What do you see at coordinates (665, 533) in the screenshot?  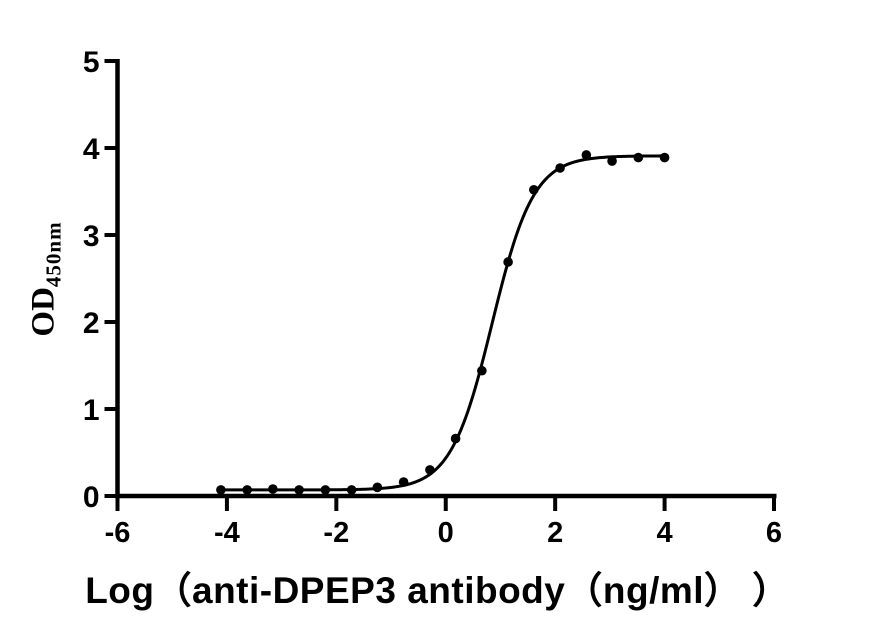 I see `x-tick-label: 4` at bounding box center [665, 533].